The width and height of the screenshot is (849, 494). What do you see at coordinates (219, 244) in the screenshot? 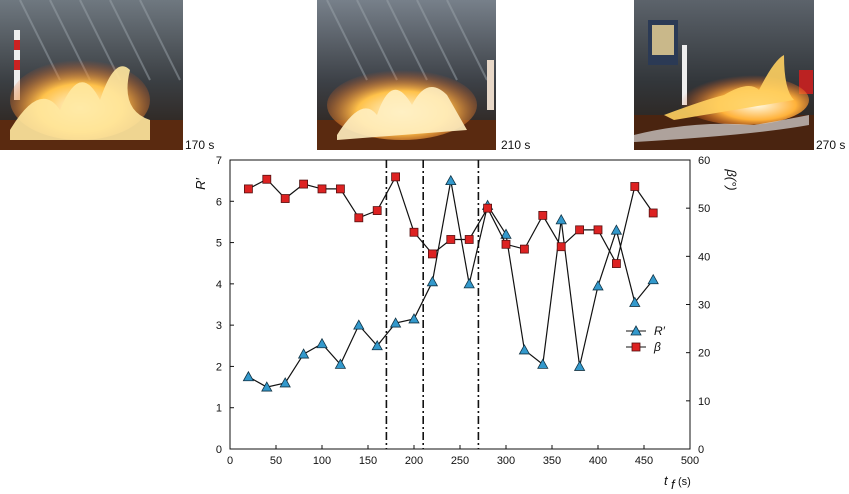
I see `y-left-tick-label: 5` at bounding box center [219, 244].